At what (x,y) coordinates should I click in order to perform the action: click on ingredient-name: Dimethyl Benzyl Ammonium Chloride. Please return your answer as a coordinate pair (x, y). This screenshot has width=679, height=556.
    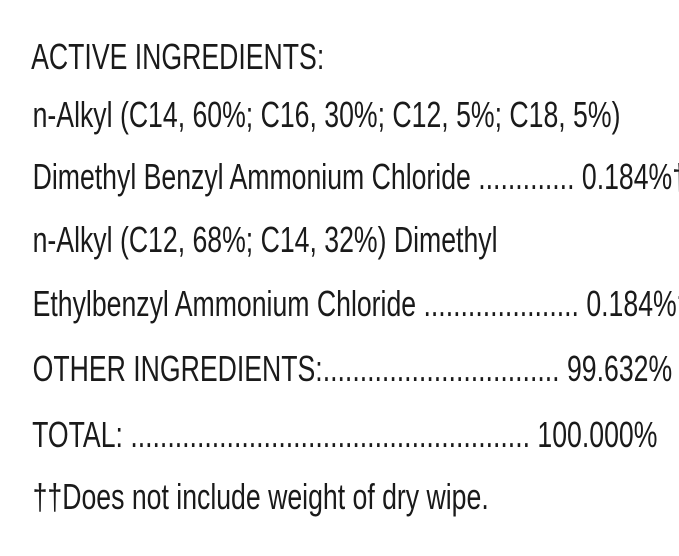
    Looking at the image, I should click on (251, 176).